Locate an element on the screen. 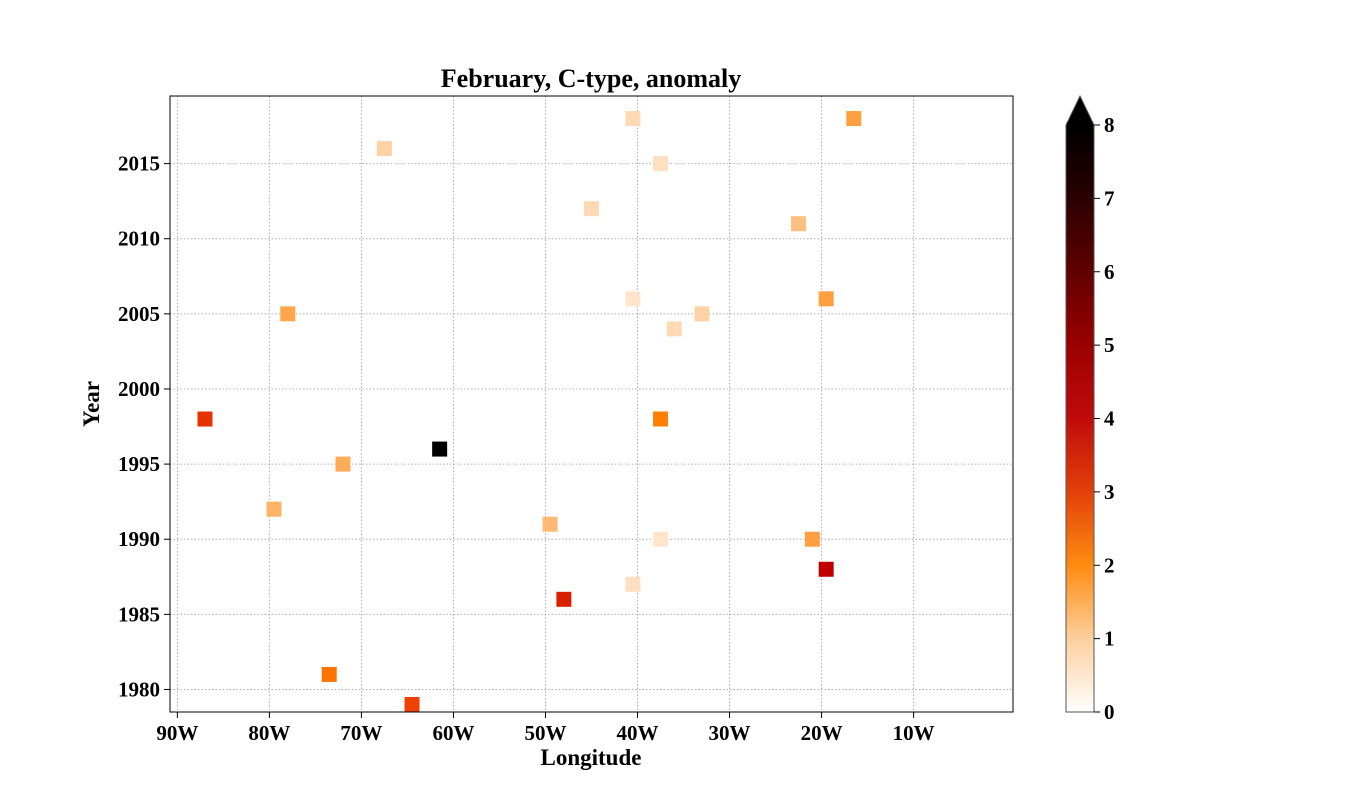 The image size is (1360, 800). colorbar-gradient is located at coordinates (1080, 418).